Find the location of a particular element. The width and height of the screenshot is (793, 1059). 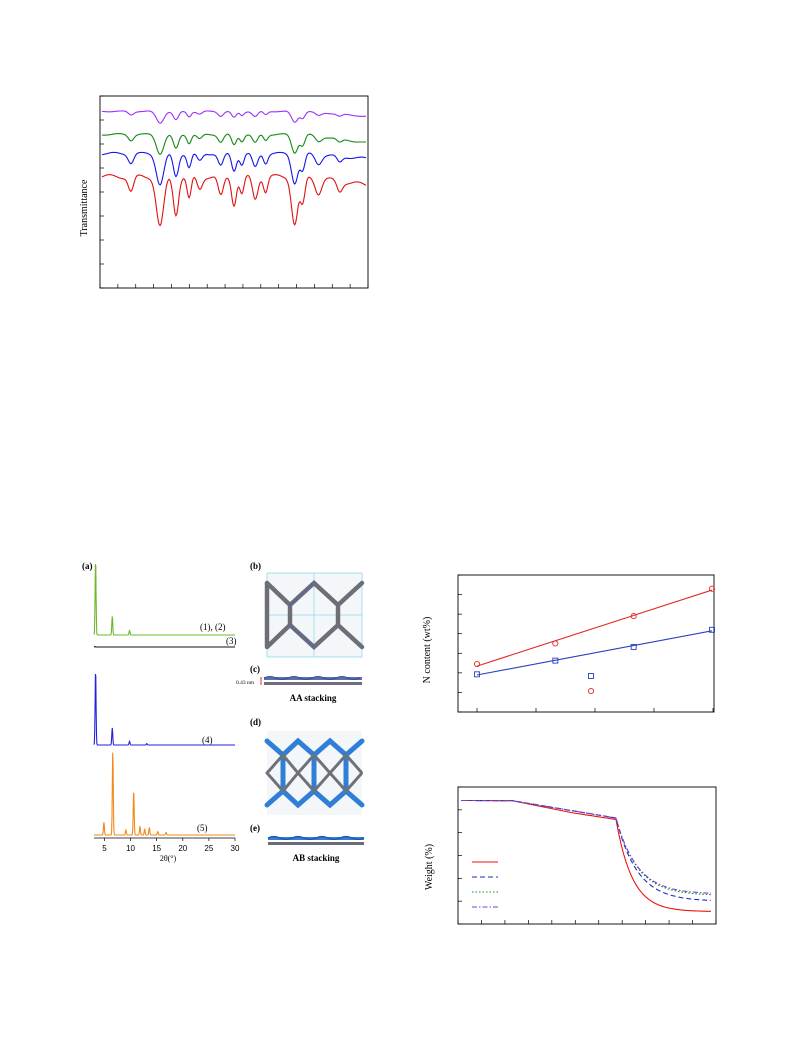

interlayer-distance-label: 0.43 nm is located at coordinates (245, 683).